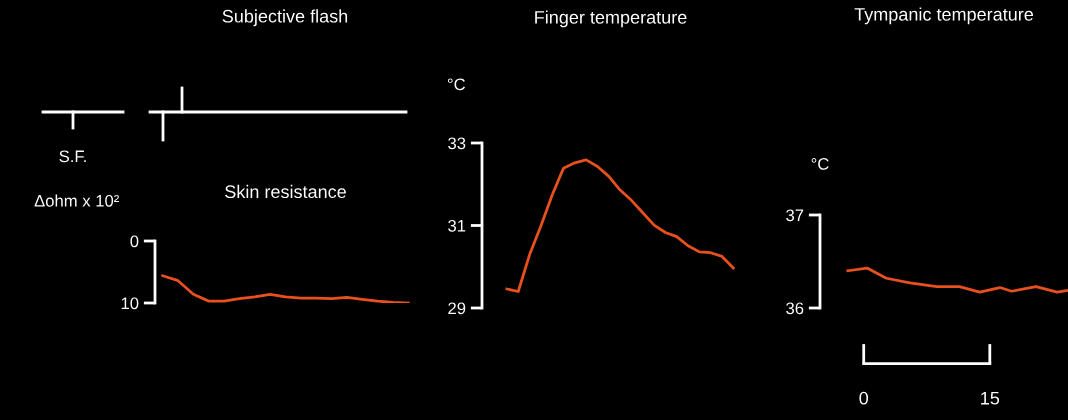 Image resolution: width=1068 pixels, height=420 pixels. Describe the element at coordinates (457, 225) in the screenshot. I see `y-tick-label: 31` at that location.